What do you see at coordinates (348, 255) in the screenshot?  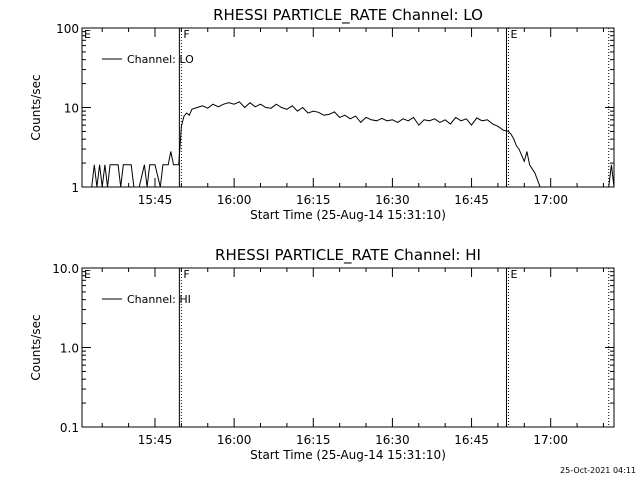 I see `chart-title: RHESSI PARTICLE_RATE Channel: HI` at bounding box center [348, 255].